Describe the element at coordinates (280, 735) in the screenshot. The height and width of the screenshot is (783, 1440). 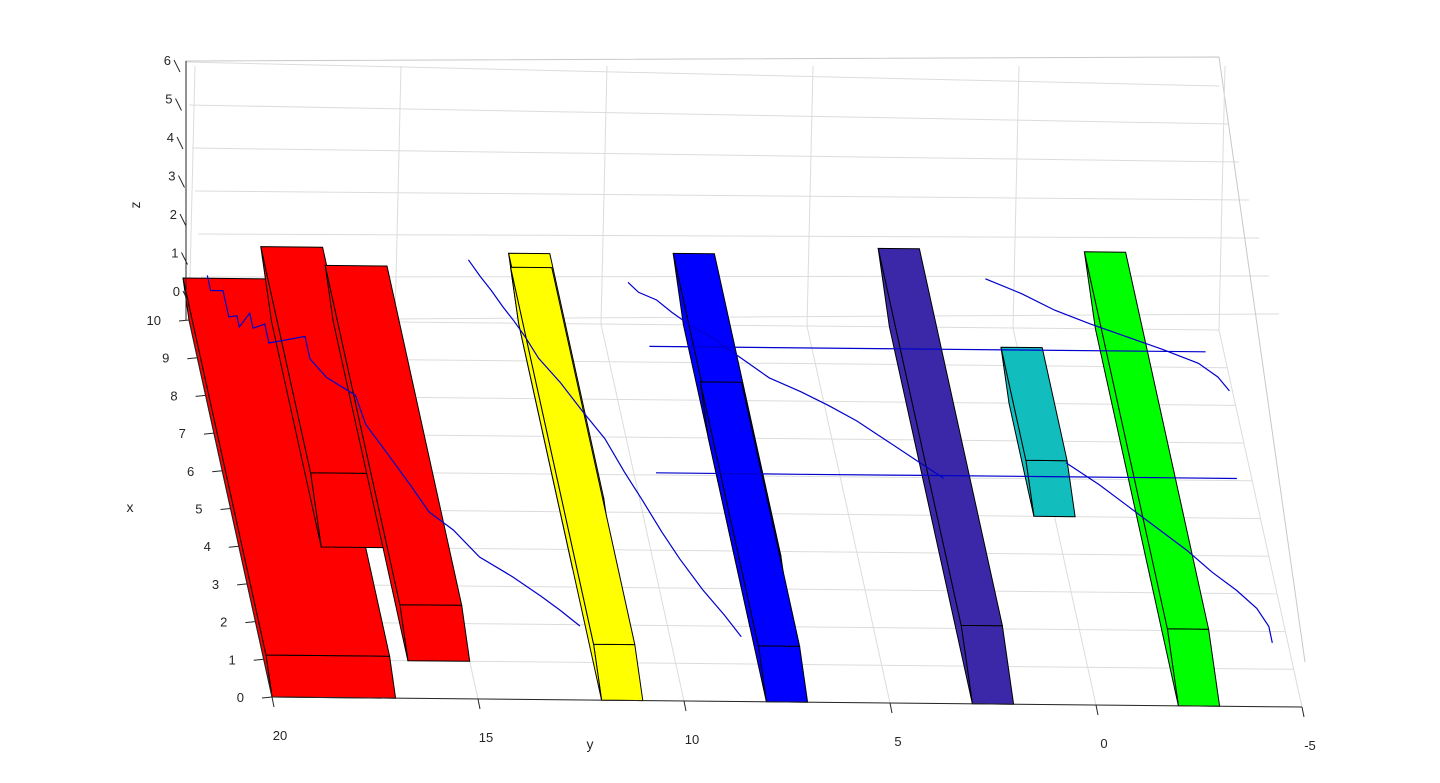
I see `y-tick-label: 20` at that location.